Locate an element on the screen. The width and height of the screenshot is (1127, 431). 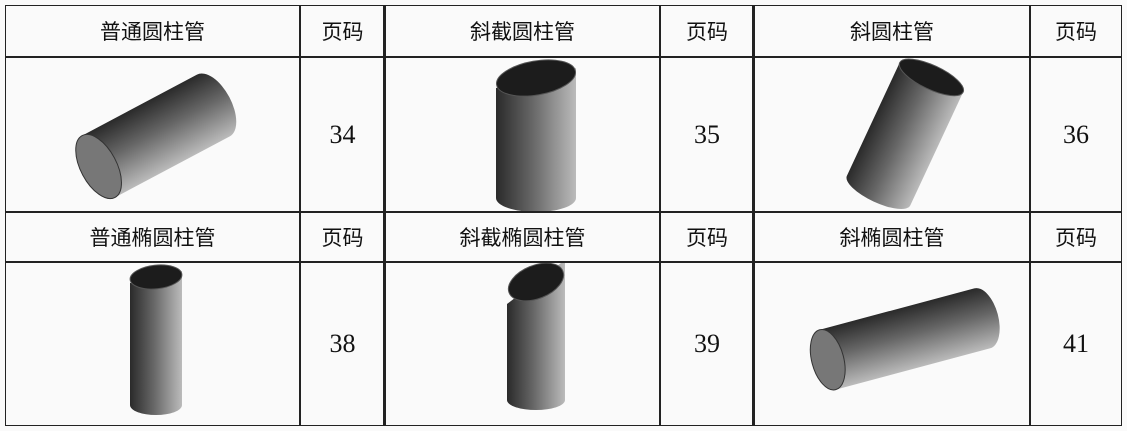
page-number: 41 is located at coordinates (1076, 344).